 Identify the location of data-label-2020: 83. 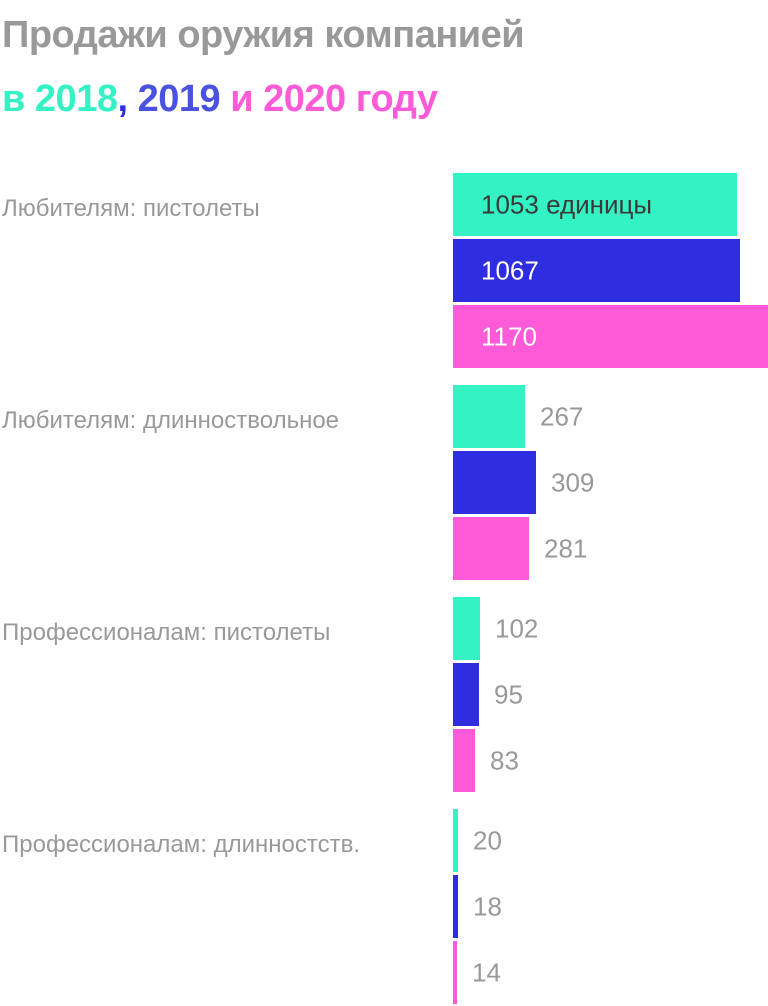
(504, 761).